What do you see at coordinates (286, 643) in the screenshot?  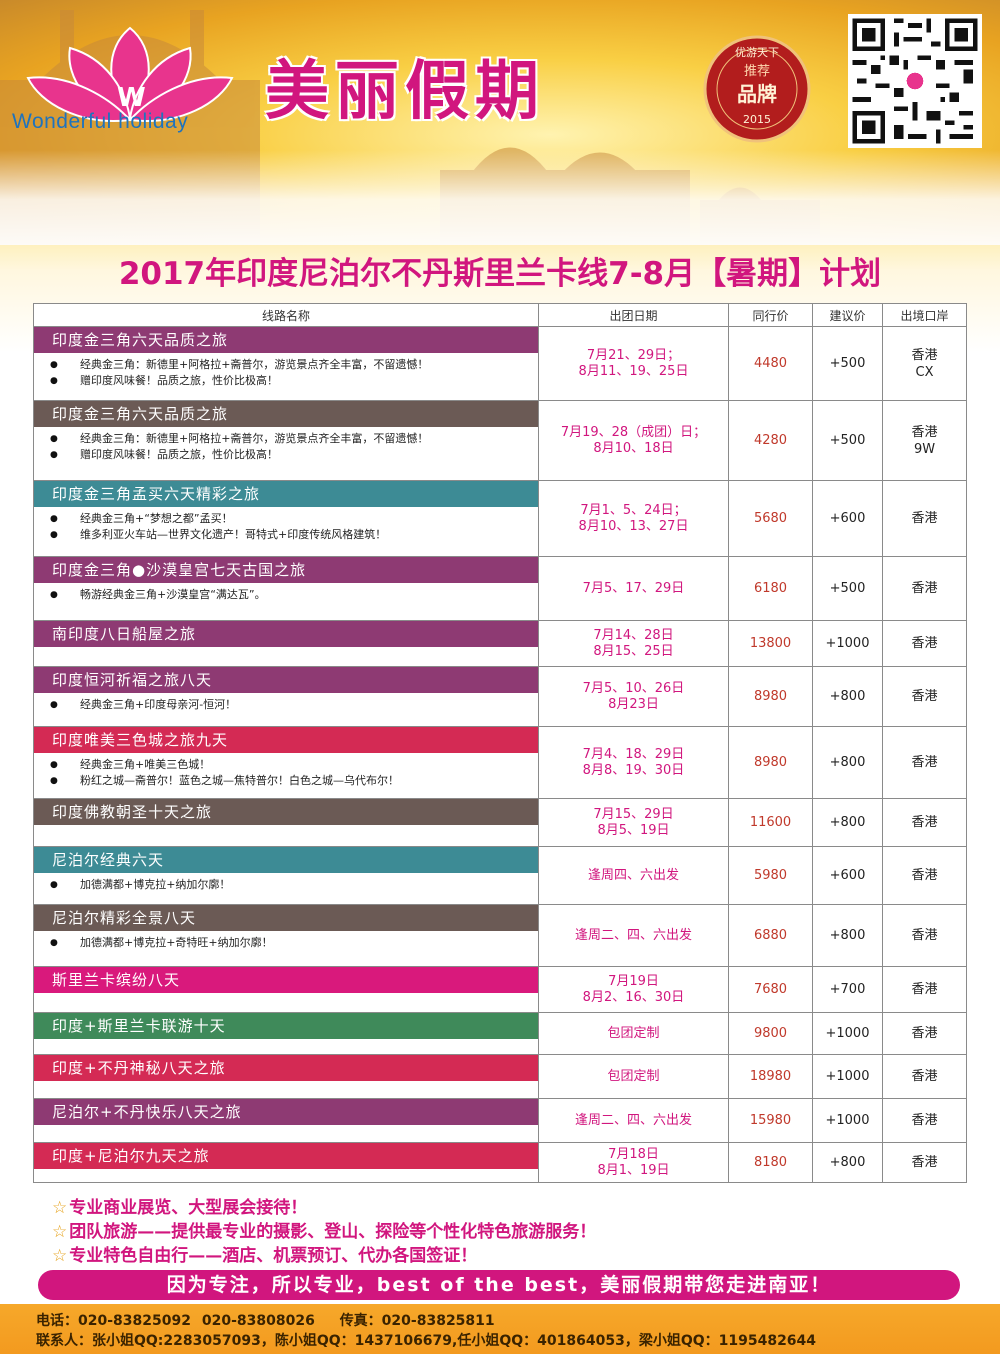 I see `route-name-cell: 南印度八日船屋之旅` at bounding box center [286, 643].